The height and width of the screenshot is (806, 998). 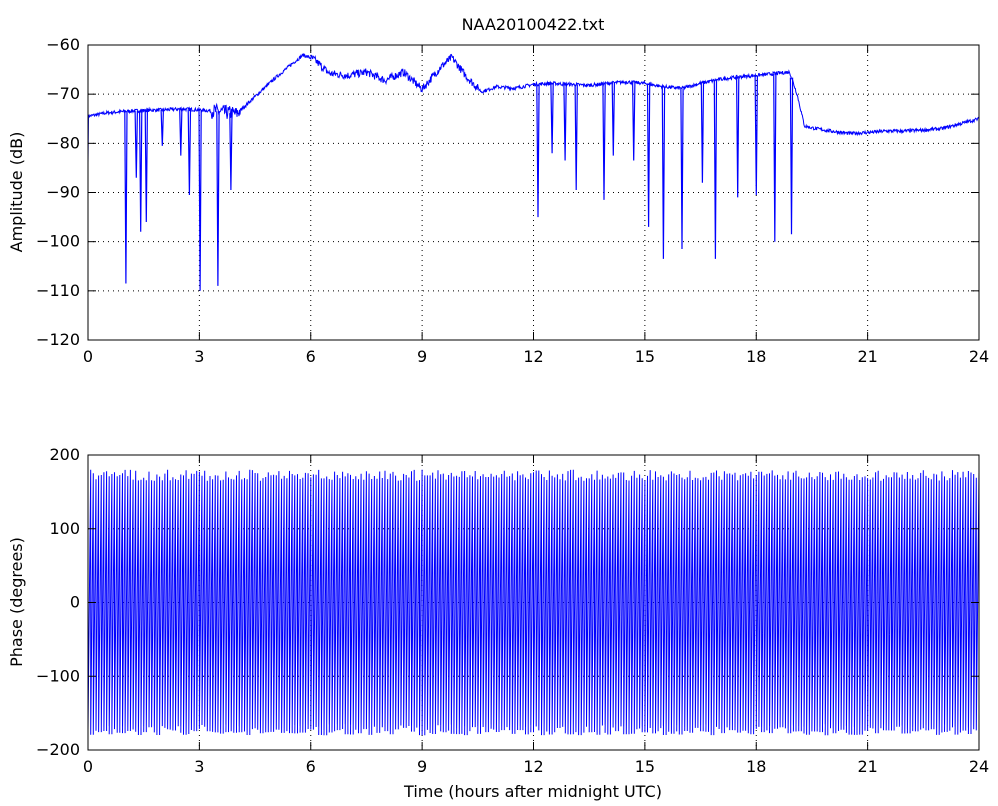 What do you see at coordinates (58, 749) in the screenshot?
I see `phase-ytick-label: −200` at bounding box center [58, 749].